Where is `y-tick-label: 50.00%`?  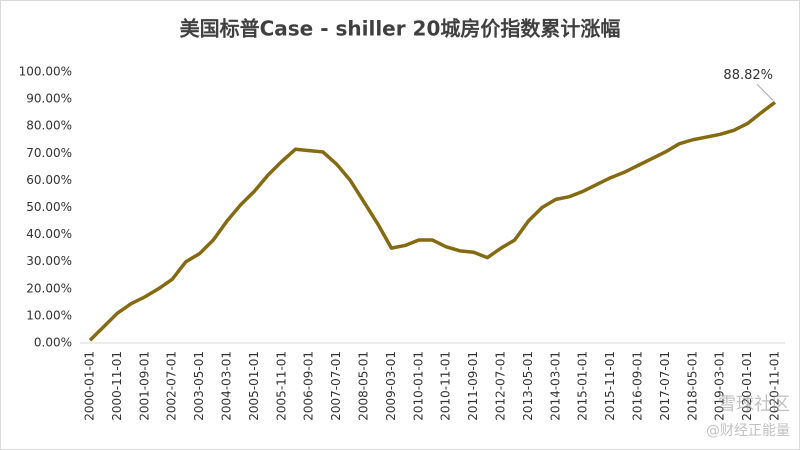 y-tick-label: 50.00% is located at coordinates (49, 207).